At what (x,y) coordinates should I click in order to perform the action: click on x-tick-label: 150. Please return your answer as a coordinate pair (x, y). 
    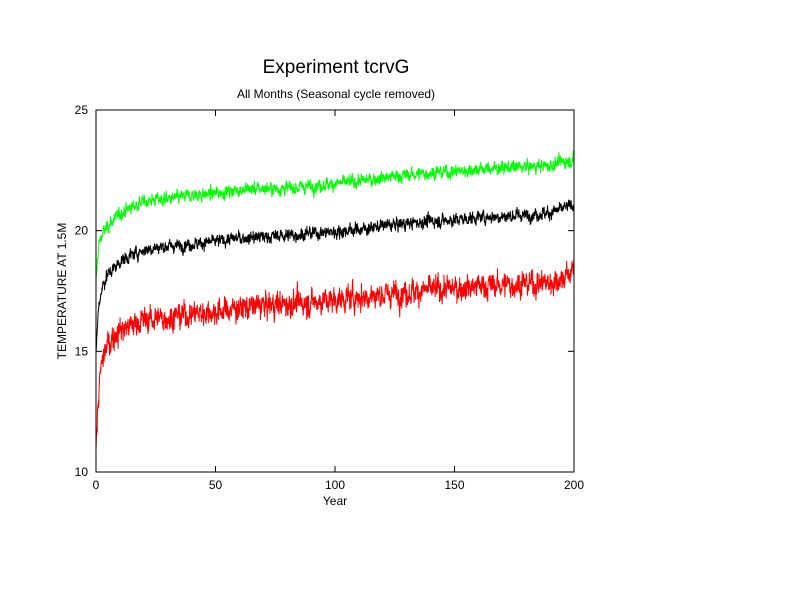
    Looking at the image, I should click on (454, 485).